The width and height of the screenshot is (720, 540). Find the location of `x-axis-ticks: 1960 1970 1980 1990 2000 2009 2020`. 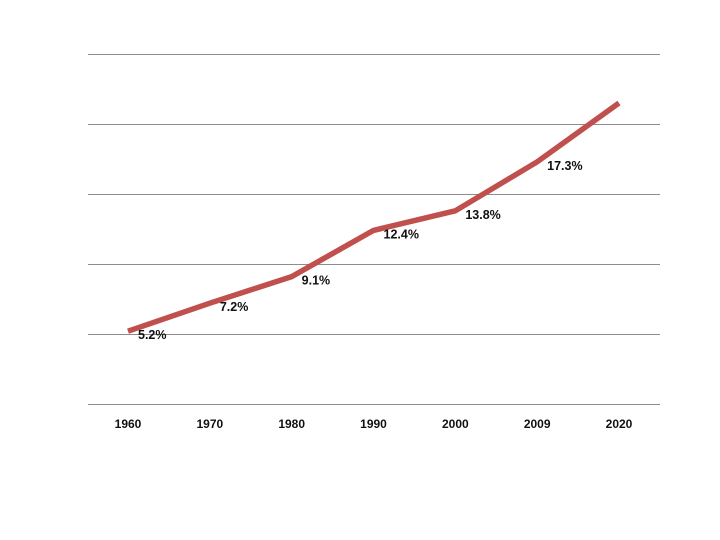

x-axis-ticks: 1960 1970 1980 1990 2000 2009 2020 is located at coordinates (374, 424).